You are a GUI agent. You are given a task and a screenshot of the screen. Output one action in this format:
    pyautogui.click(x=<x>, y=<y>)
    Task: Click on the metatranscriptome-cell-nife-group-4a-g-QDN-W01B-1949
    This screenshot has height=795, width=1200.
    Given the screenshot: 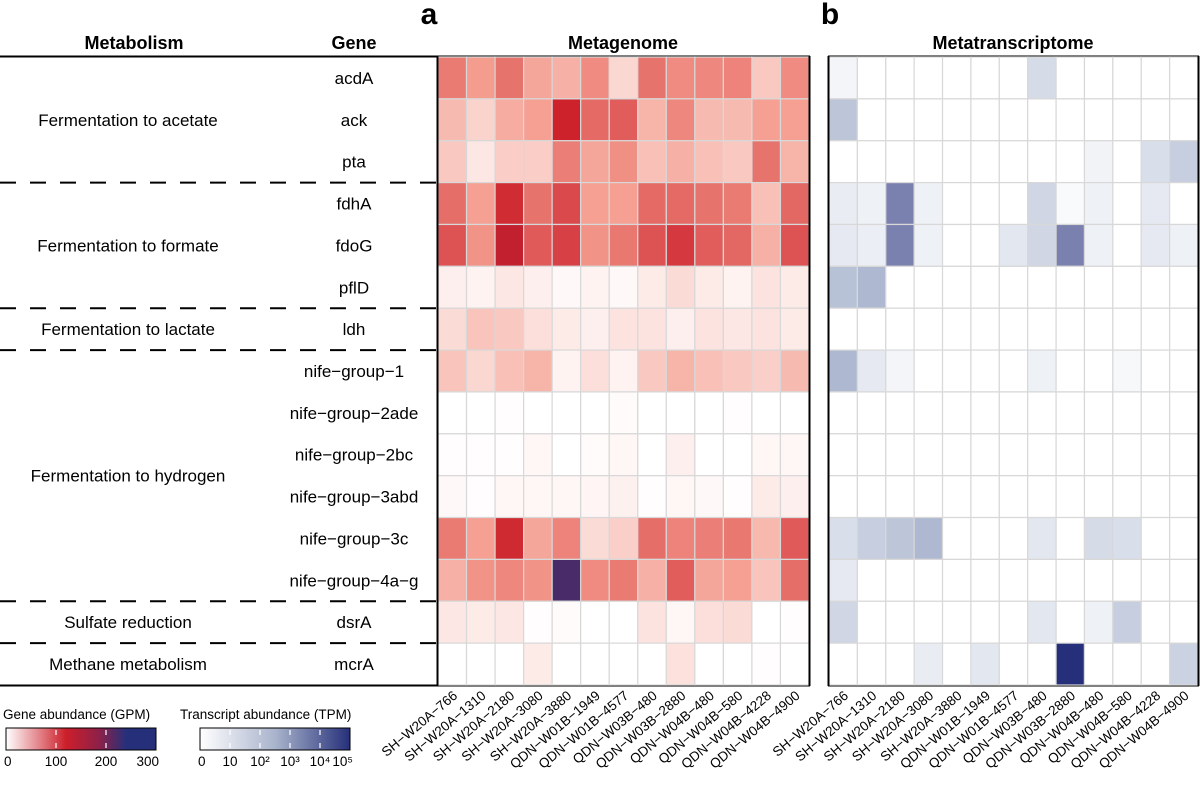 What is the action you would take?
    pyautogui.click(x=985, y=580)
    